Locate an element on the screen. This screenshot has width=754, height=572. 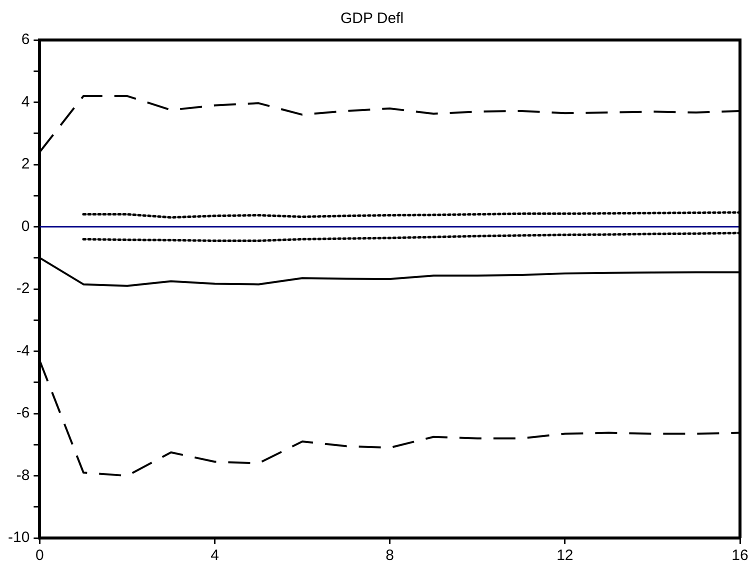
y-tick-label: 4 is located at coordinates (25, 101).